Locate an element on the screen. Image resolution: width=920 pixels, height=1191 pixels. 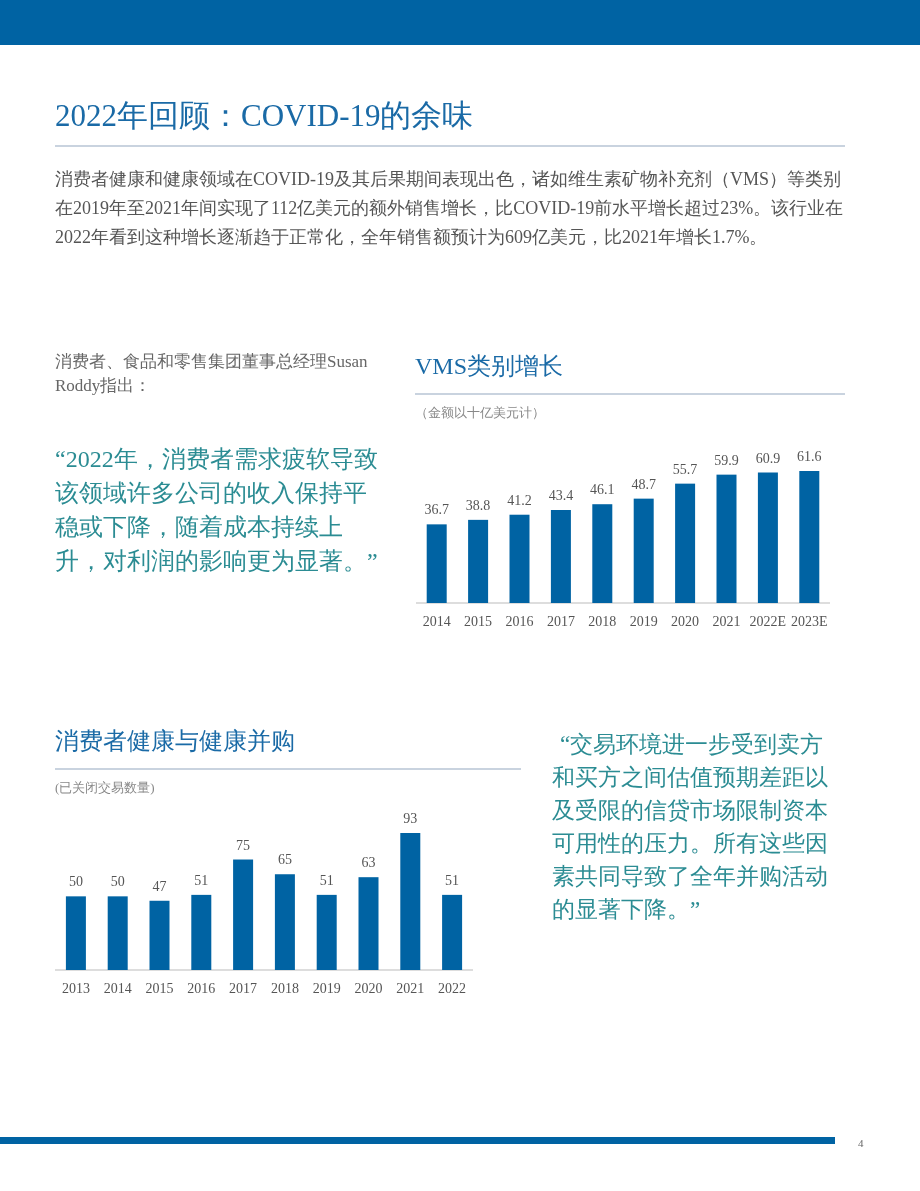
data-label: 61.6 is located at coordinates (809, 456).